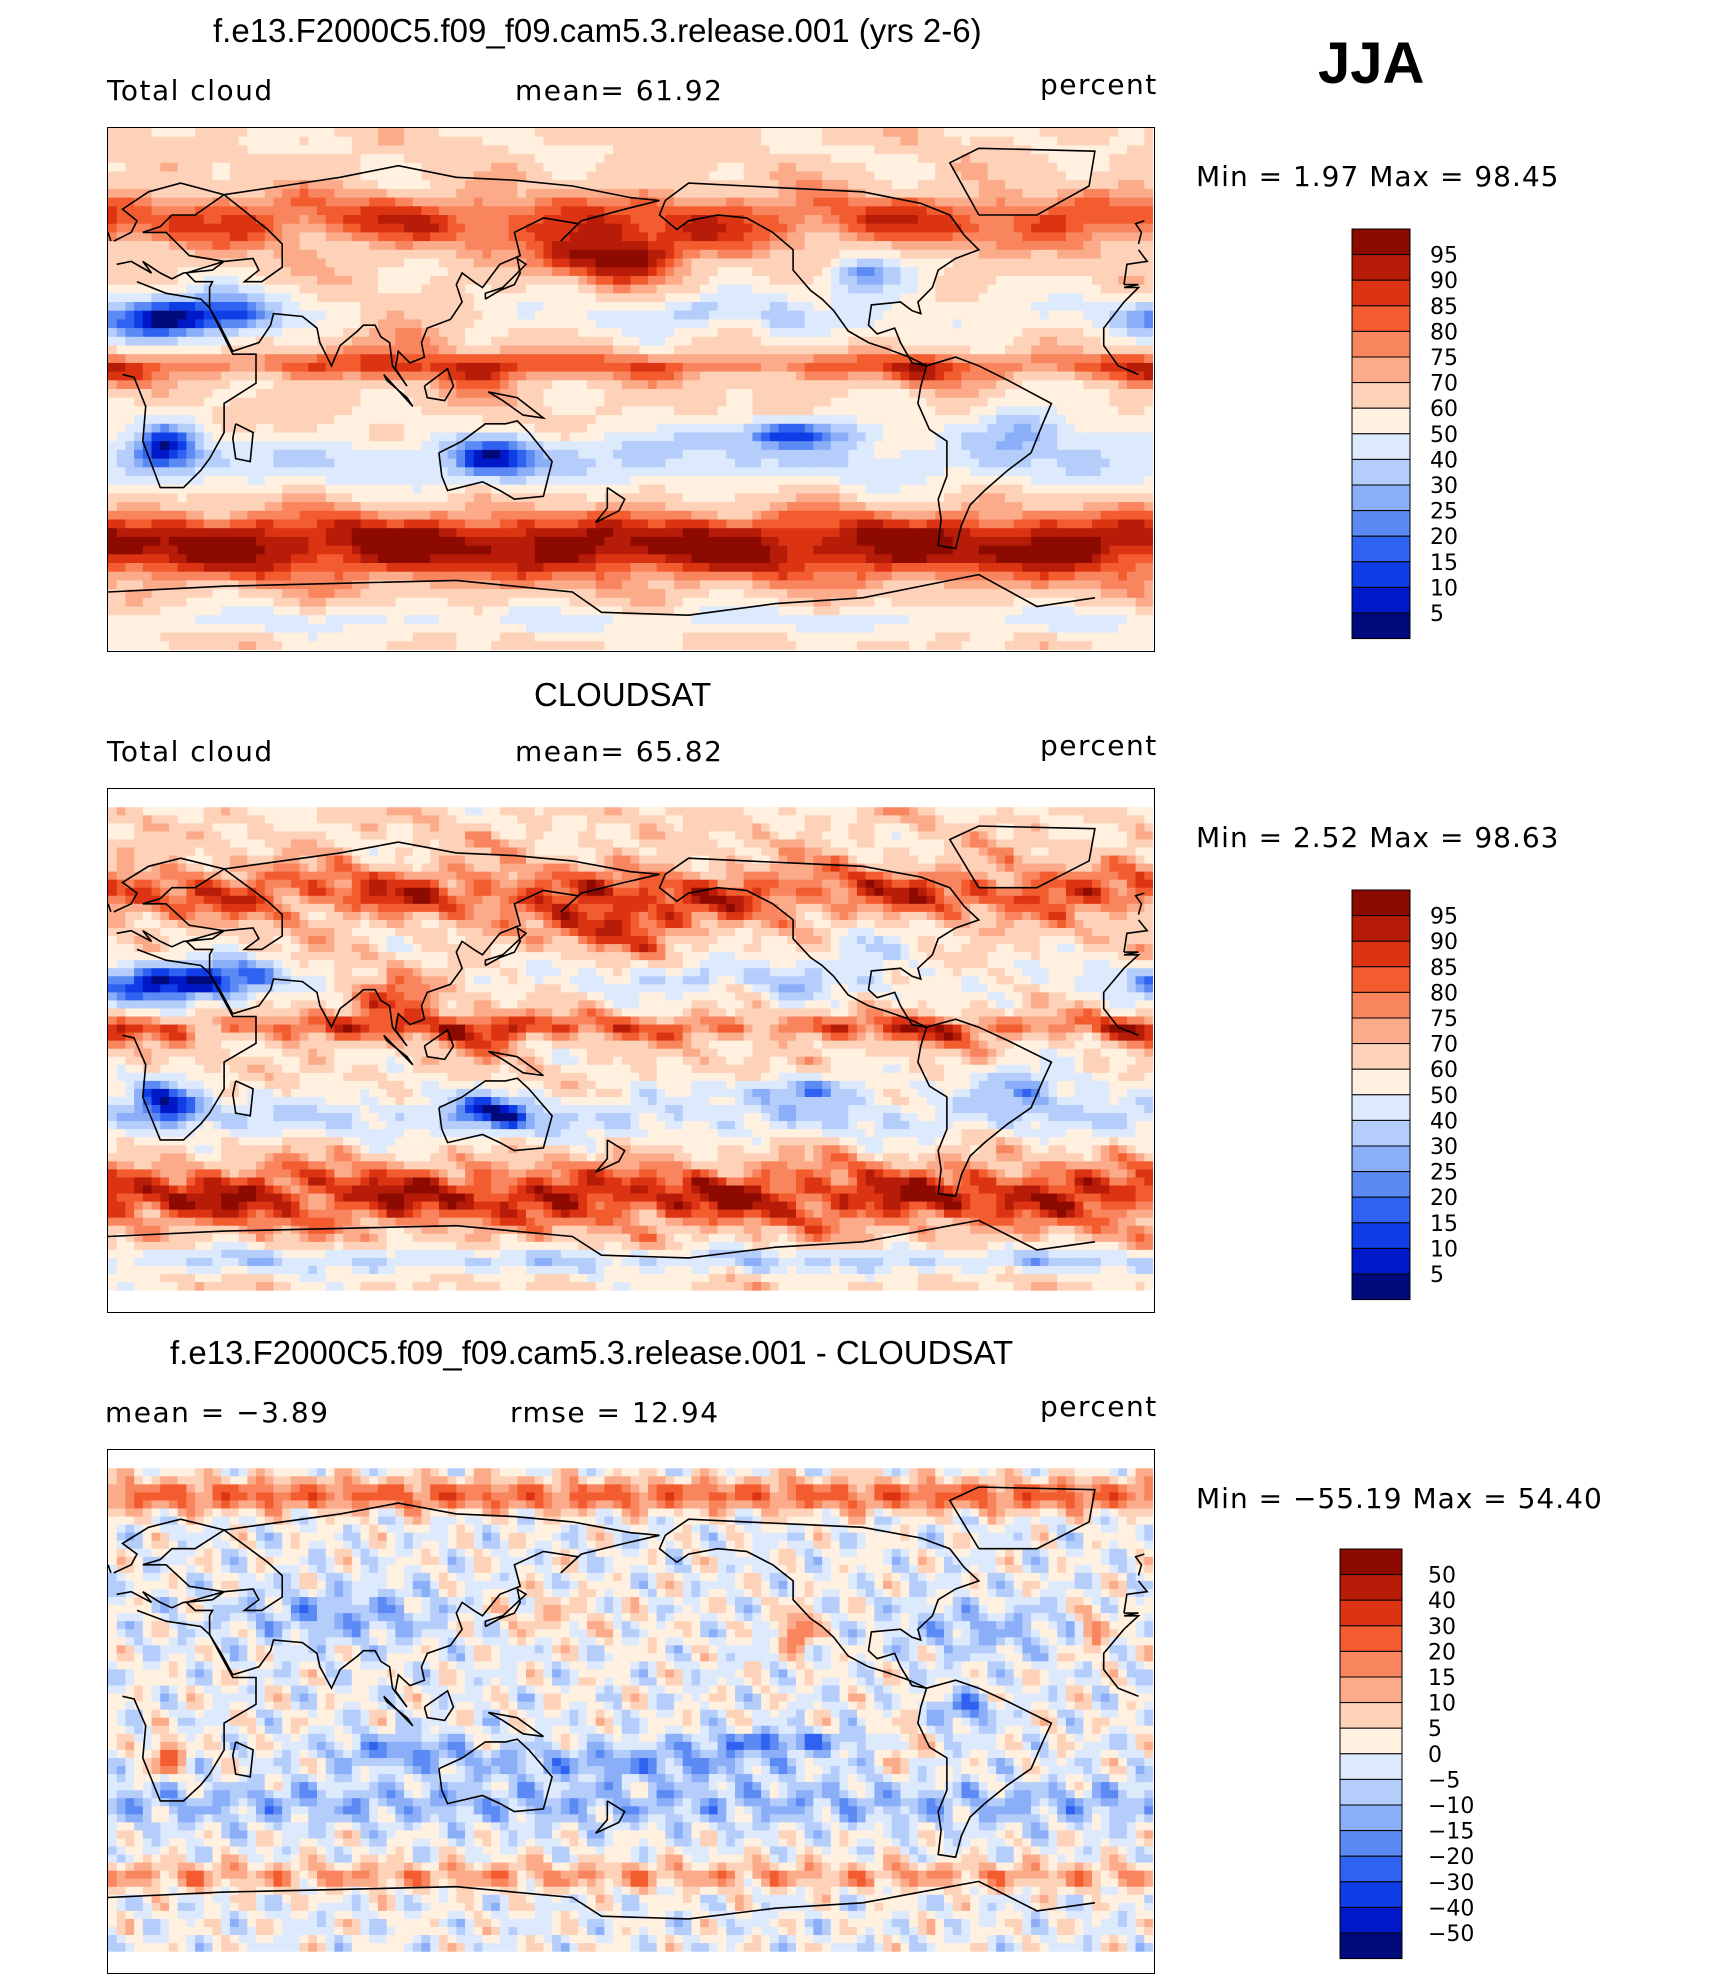 The height and width of the screenshot is (1974, 1710). I want to click on colorbar-level-label: −5, so click(1444, 1780).